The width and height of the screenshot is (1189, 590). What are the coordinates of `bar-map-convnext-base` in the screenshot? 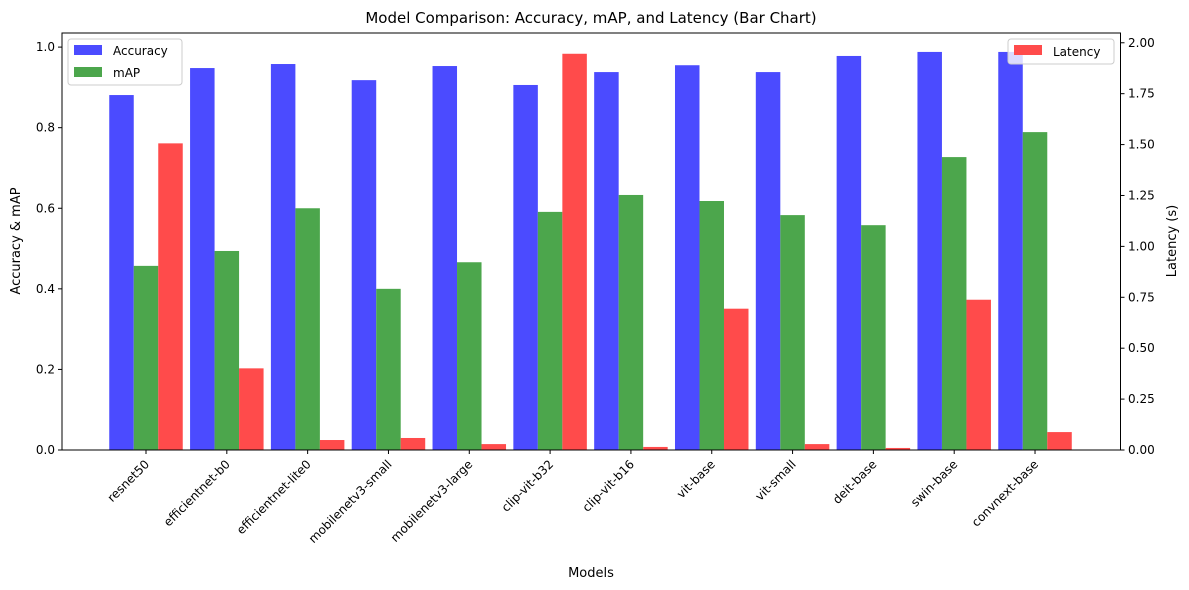 It's located at (1035, 291).